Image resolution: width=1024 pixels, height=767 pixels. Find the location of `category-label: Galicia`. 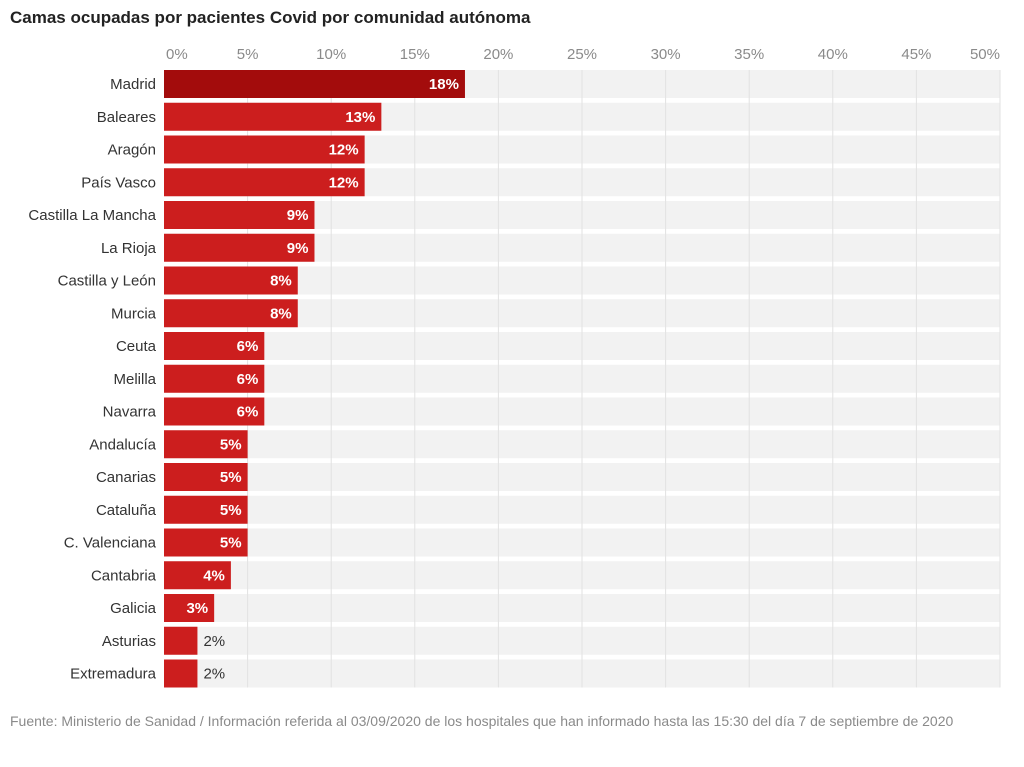

category-label: Galicia is located at coordinates (133, 608).